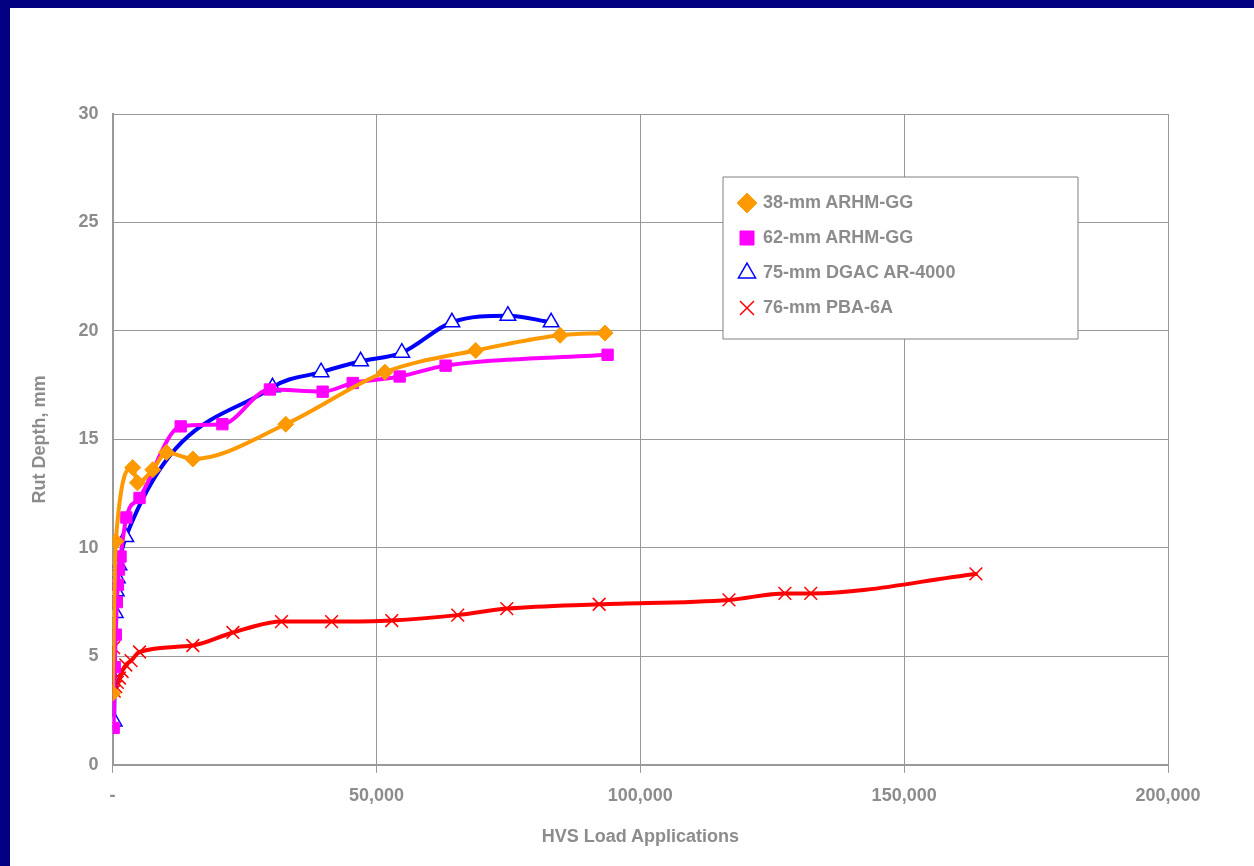 The width and height of the screenshot is (1254, 866). What do you see at coordinates (93, 763) in the screenshot?
I see `y-tick-label: 0` at bounding box center [93, 763].